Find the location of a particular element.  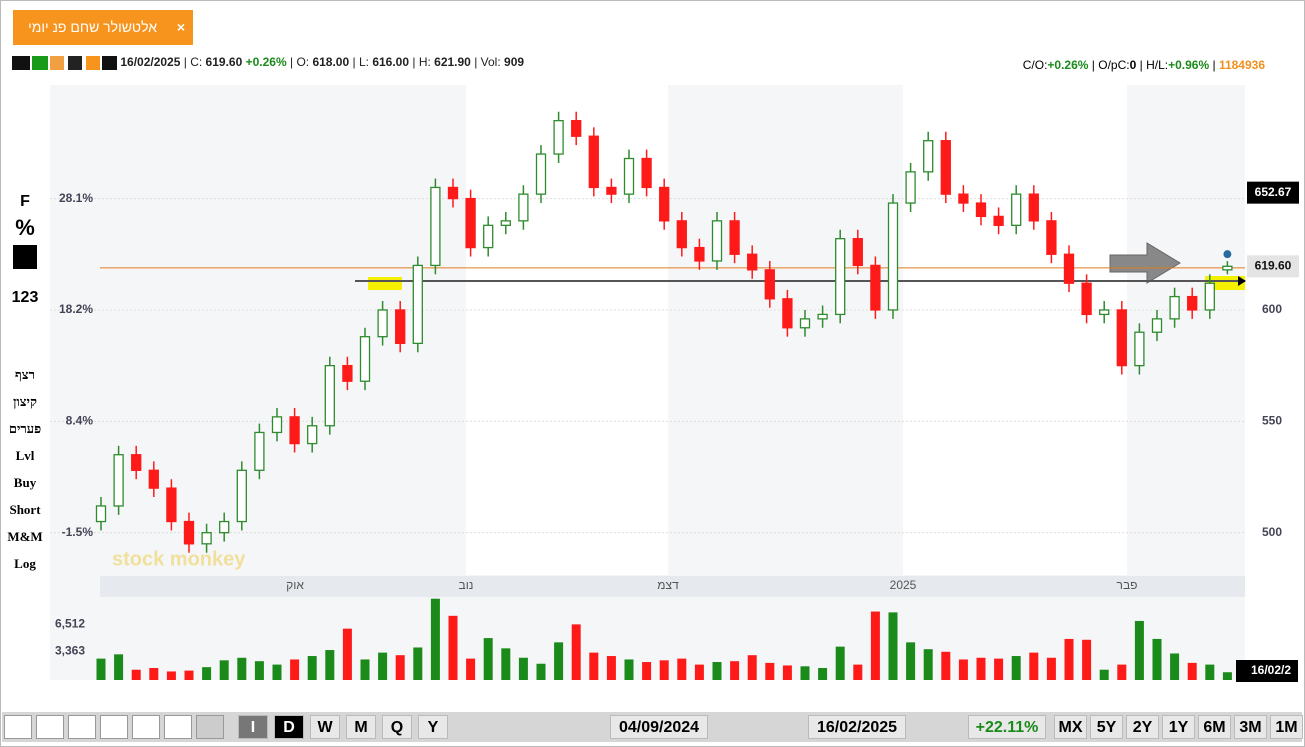

button: 1M is located at coordinates (1286, 727).